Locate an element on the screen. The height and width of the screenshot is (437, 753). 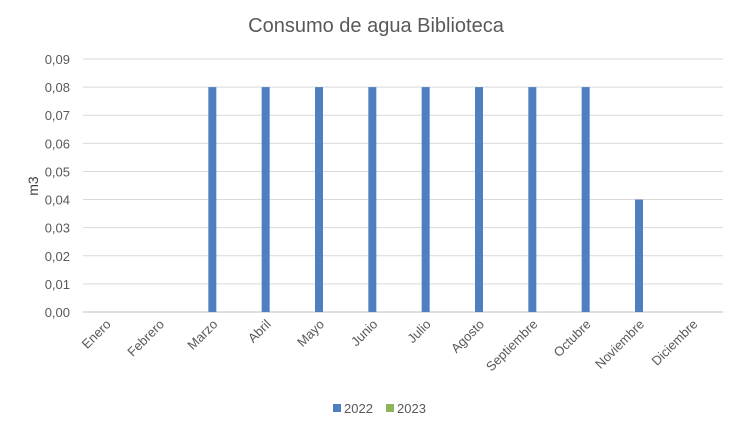
y-tick-label: 0,03 is located at coordinates (57, 228).